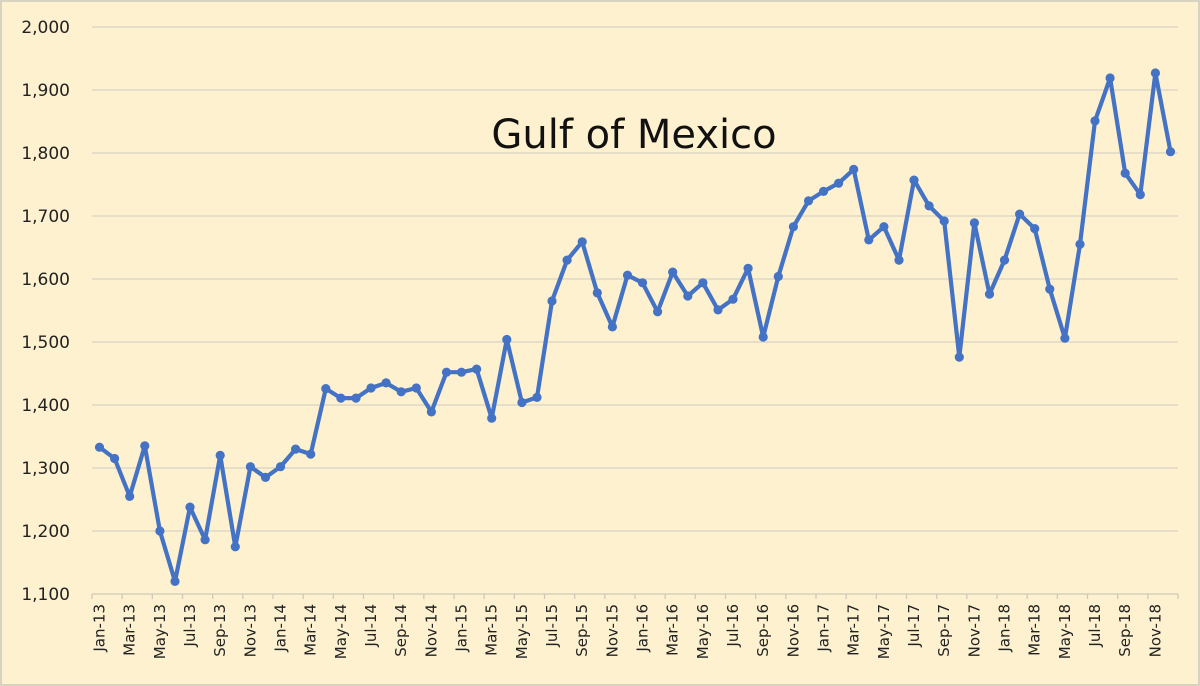  Describe the element at coordinates (1095, 626) in the screenshot. I see `x-tick-label: Jul-18` at that location.